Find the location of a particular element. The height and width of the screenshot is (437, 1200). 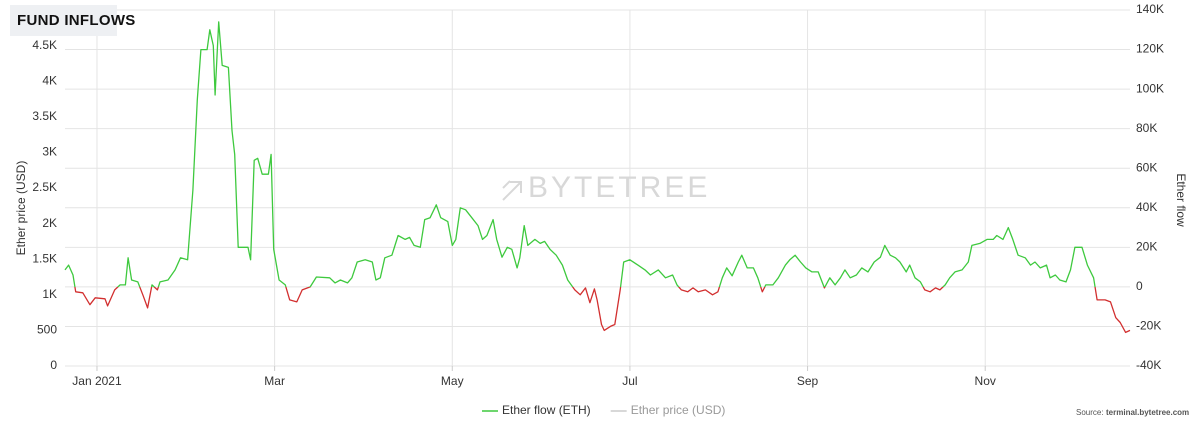

y2-tick-label: 0 is located at coordinates (1139, 286).